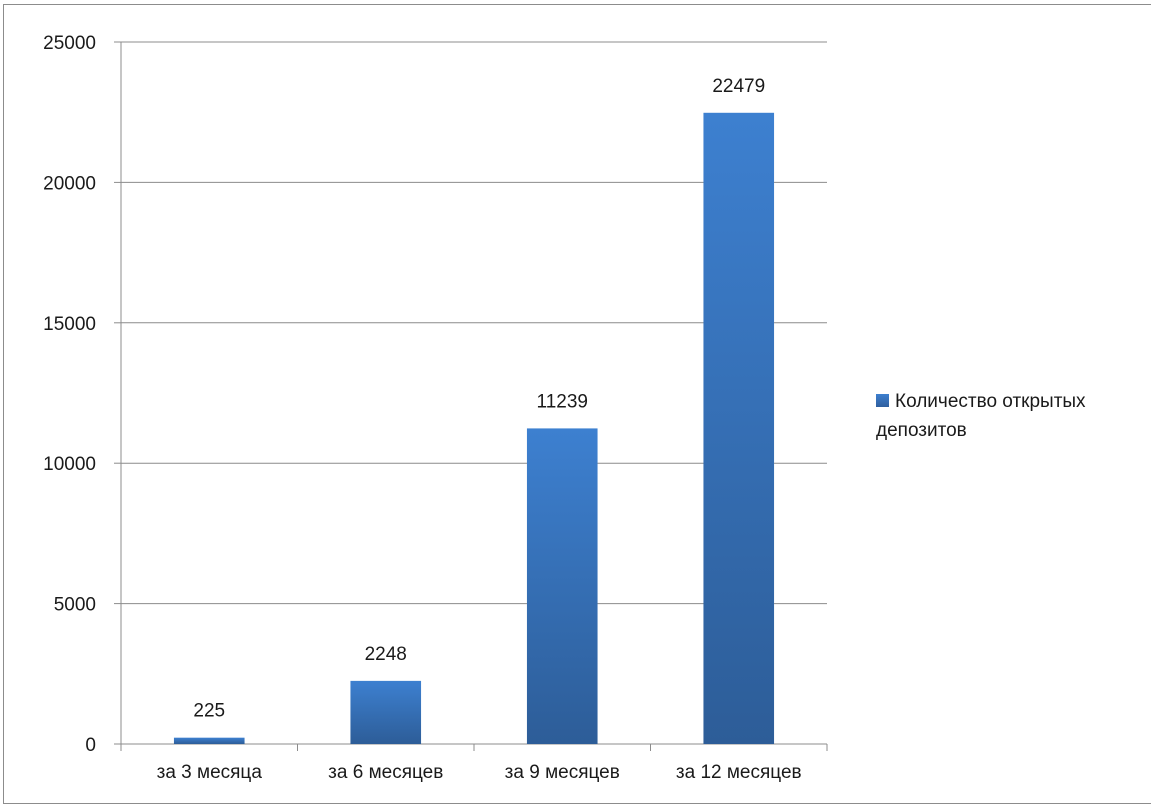 The width and height of the screenshot is (1151, 805). I want to click on y-tick-label: 25000, so click(69, 43).